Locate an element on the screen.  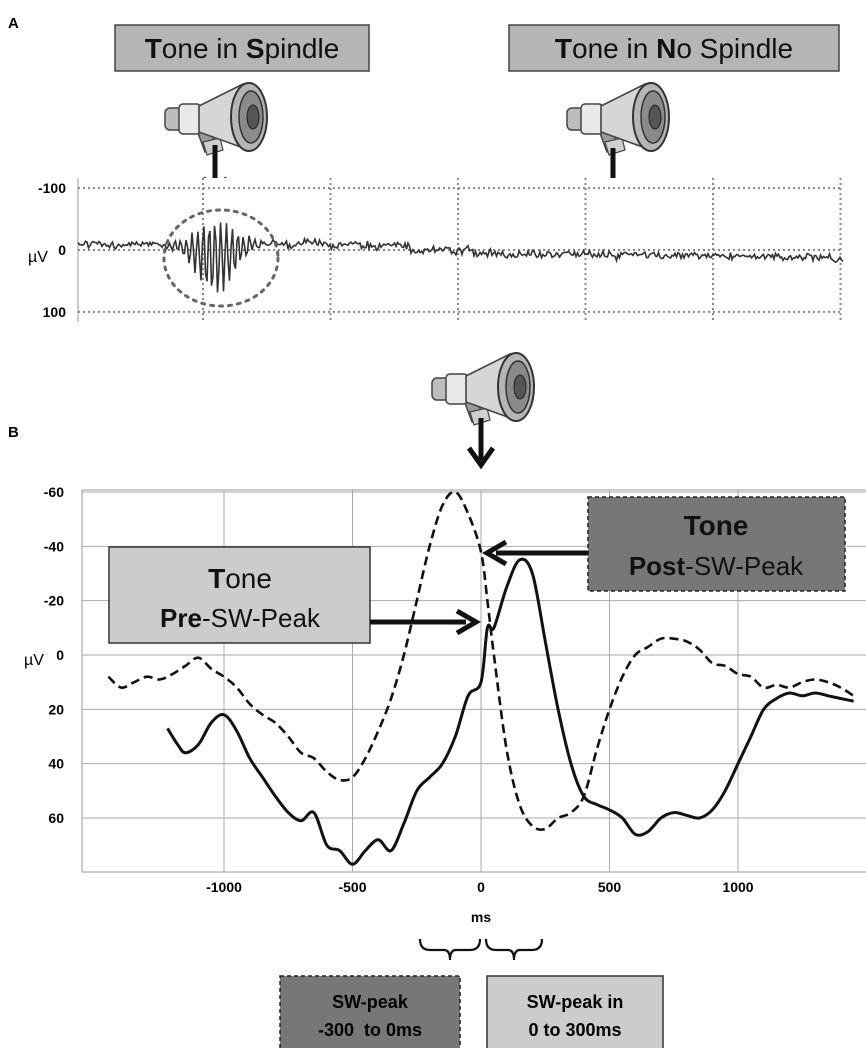
plot-b-x-ticks: -1000 -500 0 500 1000 is located at coordinates (480, 887).